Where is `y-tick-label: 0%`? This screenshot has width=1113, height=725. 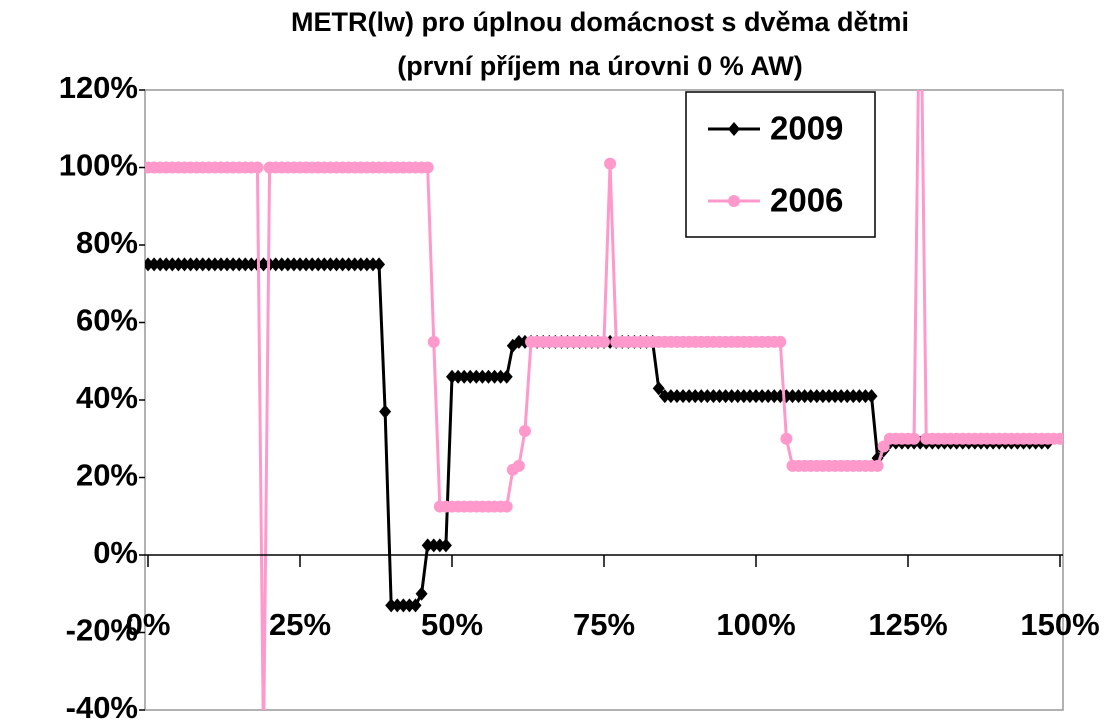
y-tick-label: 0% is located at coordinates (115, 552).